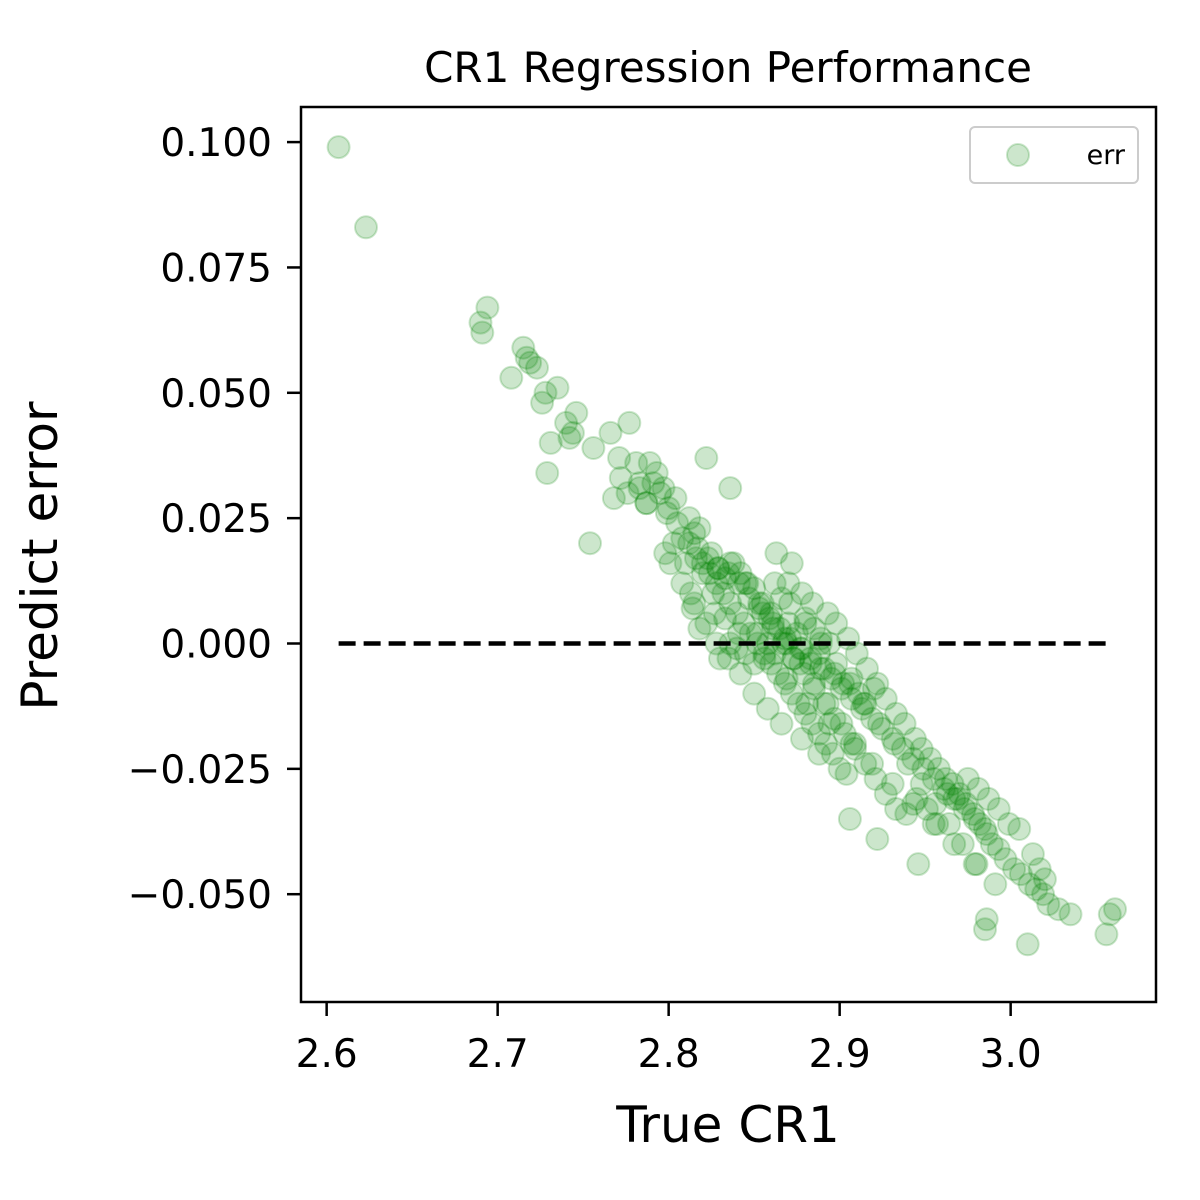 This screenshot has height=1200, width=1200. What do you see at coordinates (1054, 155) in the screenshot?
I see `legend-box` at bounding box center [1054, 155].